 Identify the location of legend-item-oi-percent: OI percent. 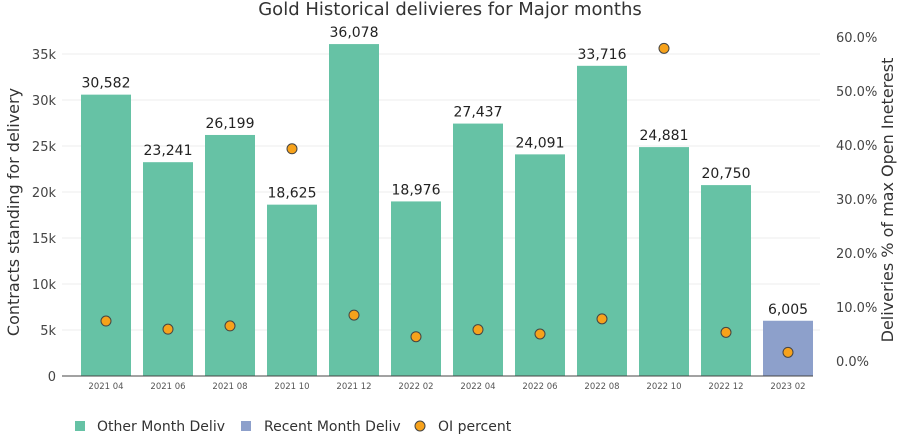
(463, 427).